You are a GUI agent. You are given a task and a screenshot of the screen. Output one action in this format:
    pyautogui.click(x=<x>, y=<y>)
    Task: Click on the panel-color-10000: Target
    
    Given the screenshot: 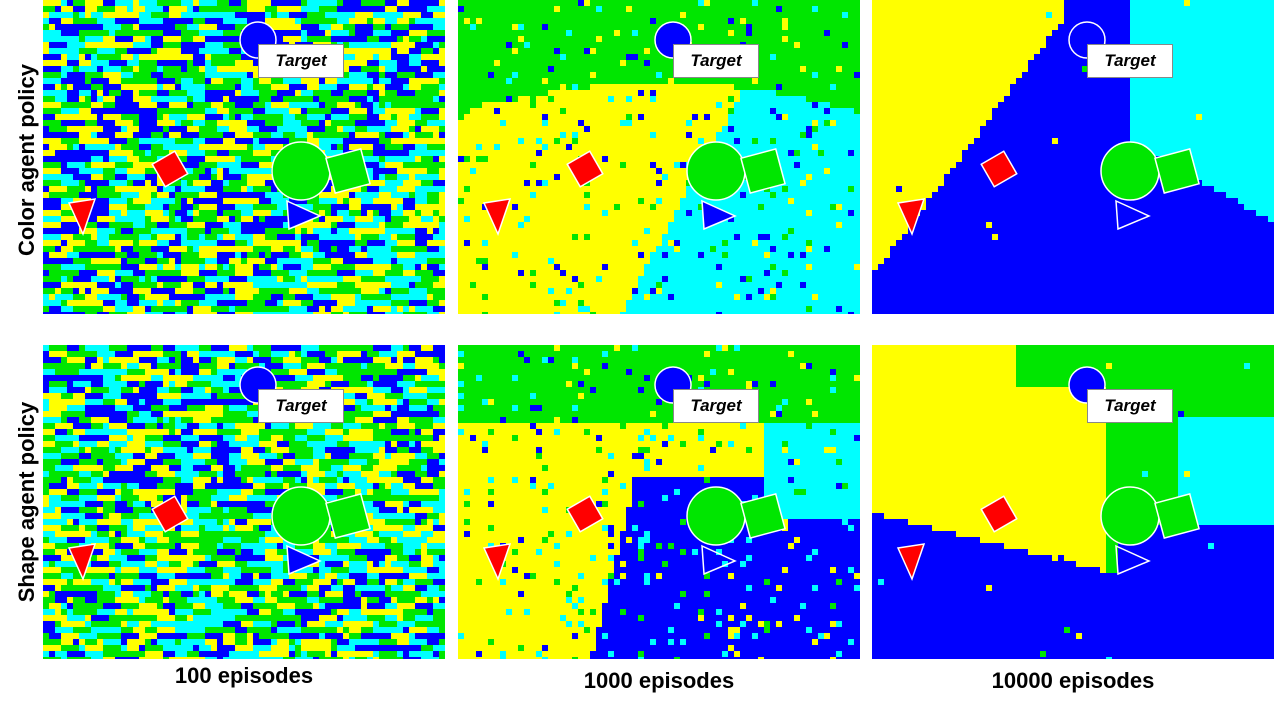 What is the action you would take?
    pyautogui.click(x=1073, y=157)
    